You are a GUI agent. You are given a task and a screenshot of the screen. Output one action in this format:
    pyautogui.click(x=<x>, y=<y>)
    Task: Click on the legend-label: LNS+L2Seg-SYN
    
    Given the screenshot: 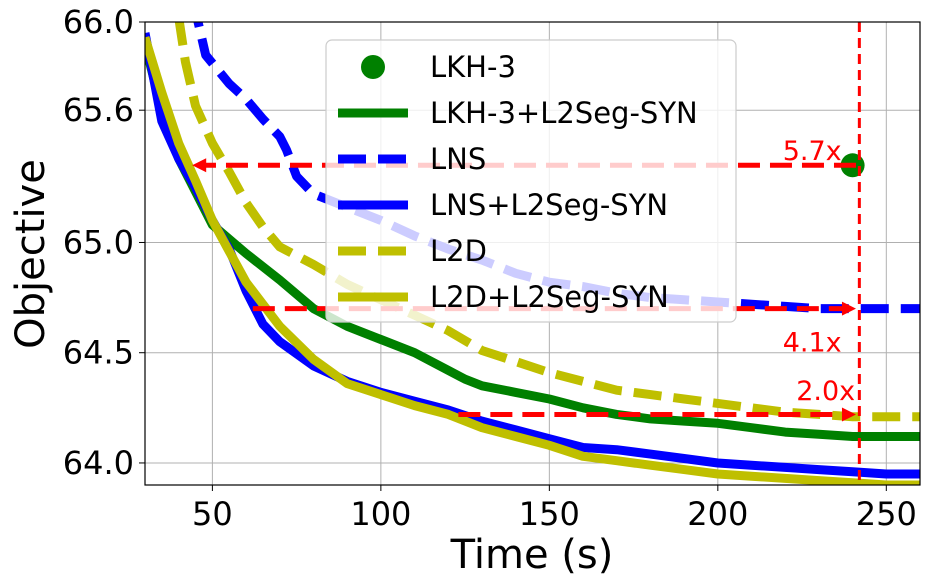 What is the action you would take?
    pyautogui.click(x=549, y=205)
    